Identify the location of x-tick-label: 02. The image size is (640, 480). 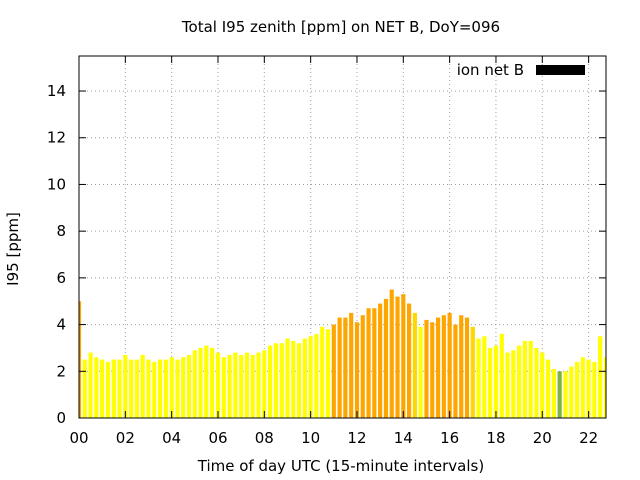
(125, 438).